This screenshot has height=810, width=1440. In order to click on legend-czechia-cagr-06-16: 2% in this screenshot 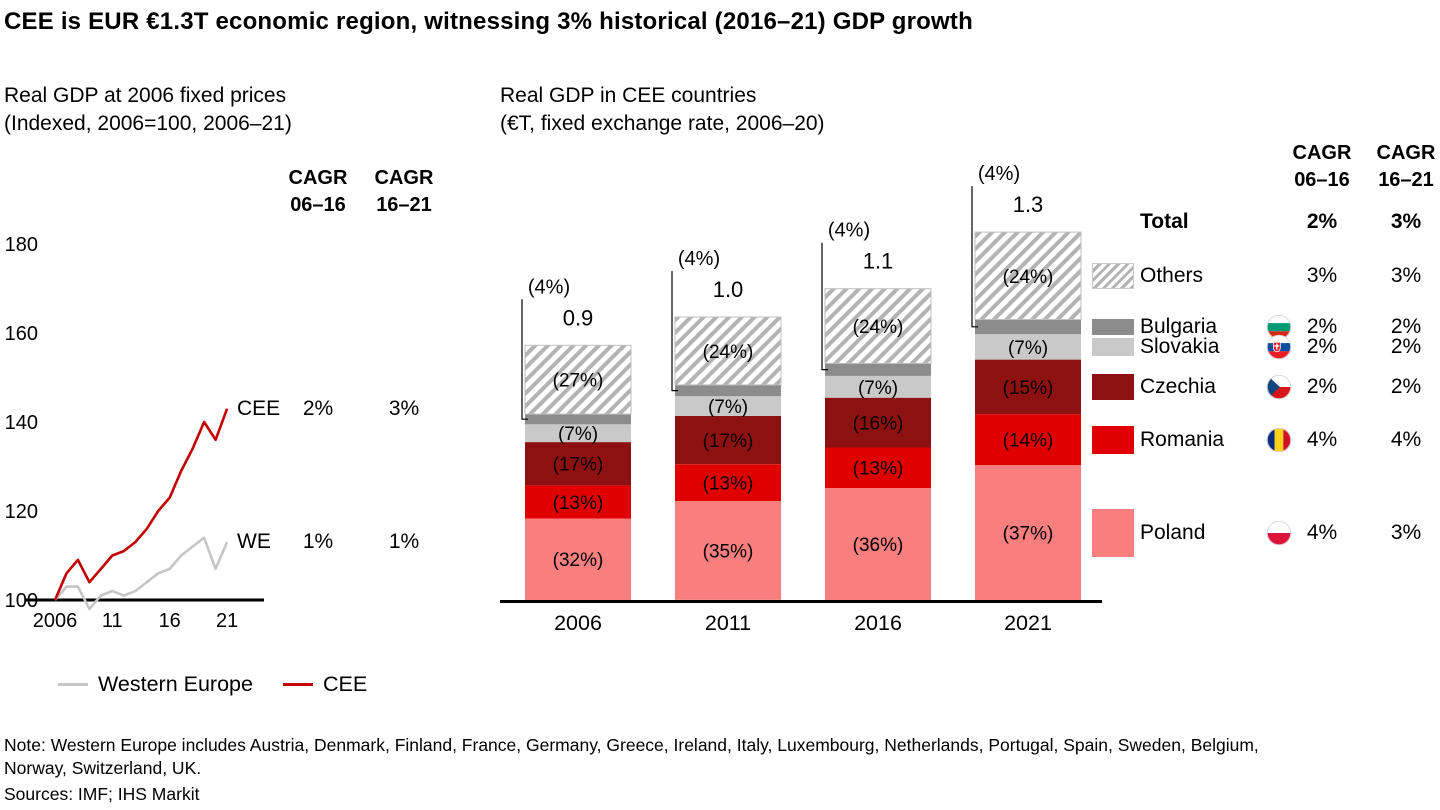, I will do `click(1322, 386)`.